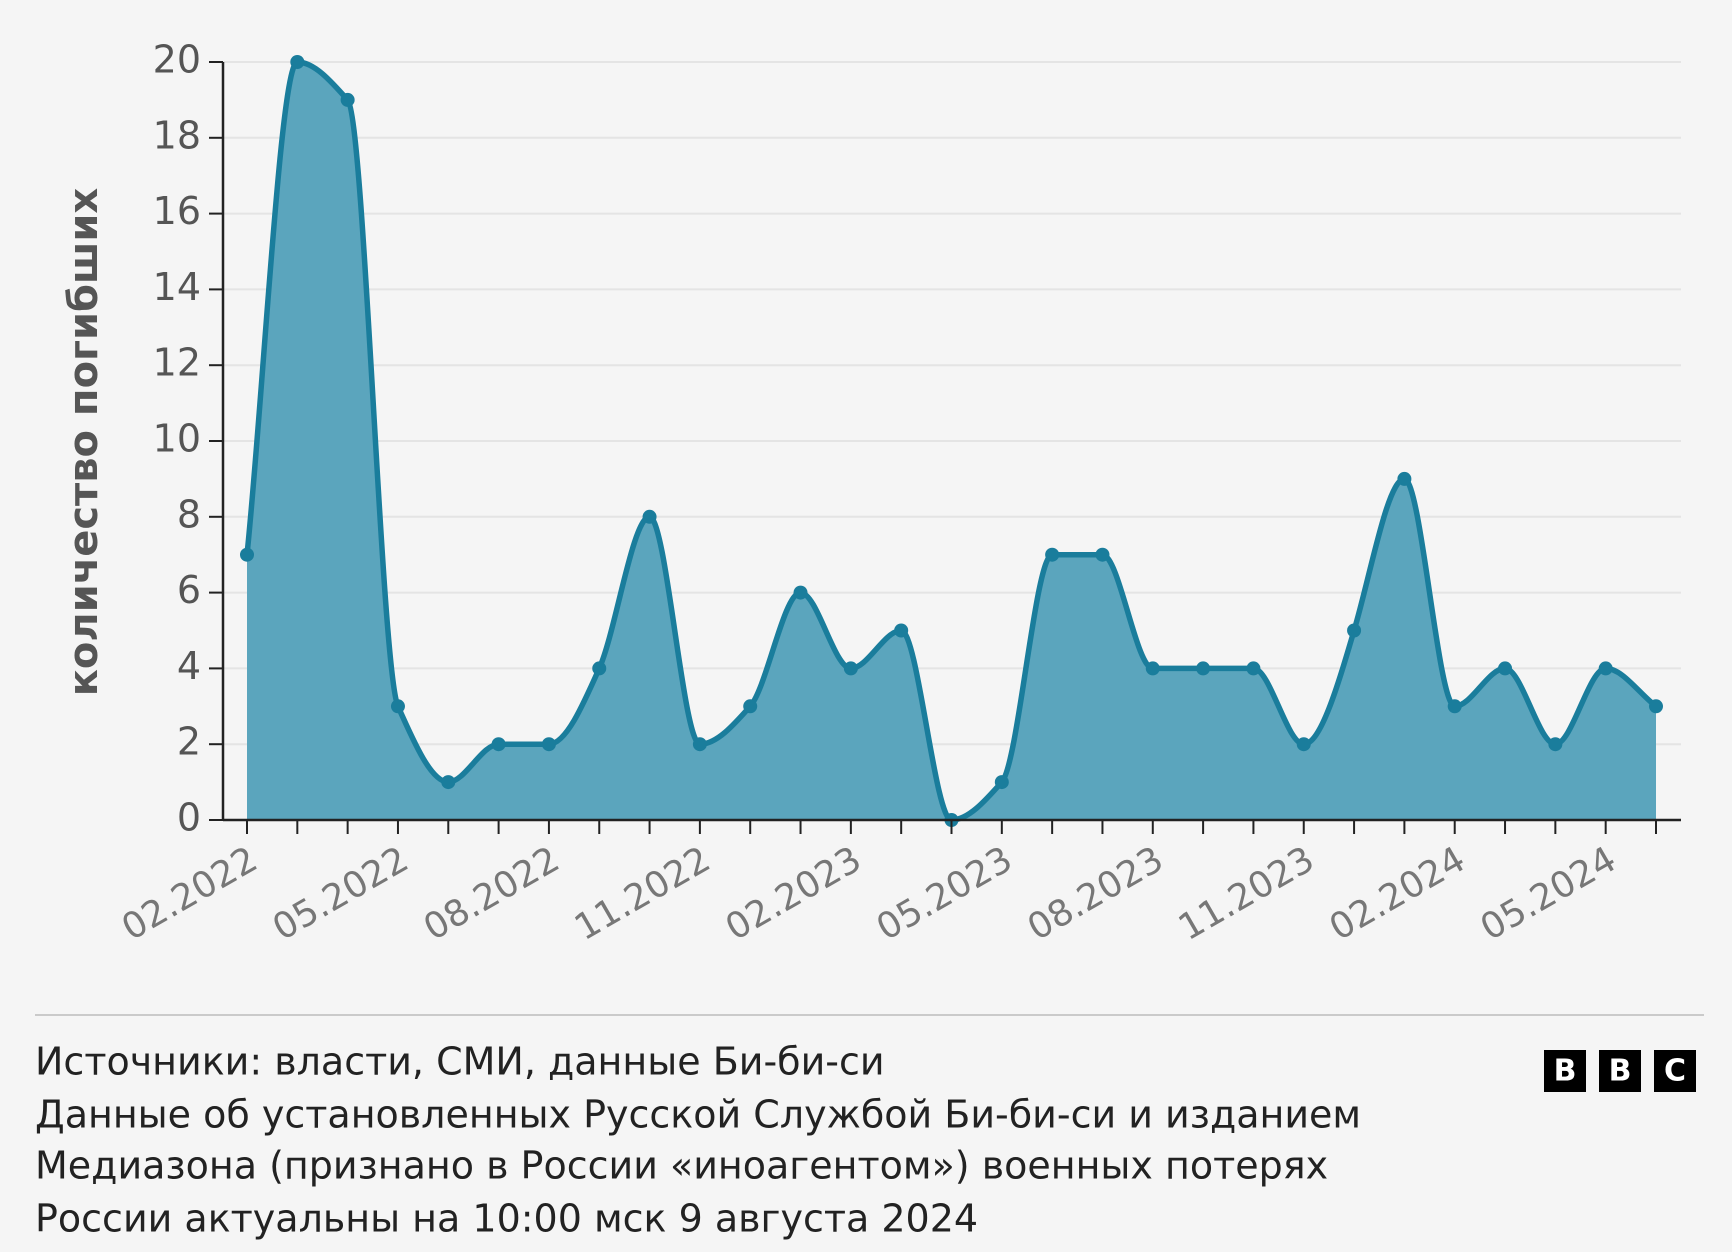 The image size is (1732, 1252). I want to click on y-tick-label: 4, so click(189, 666).